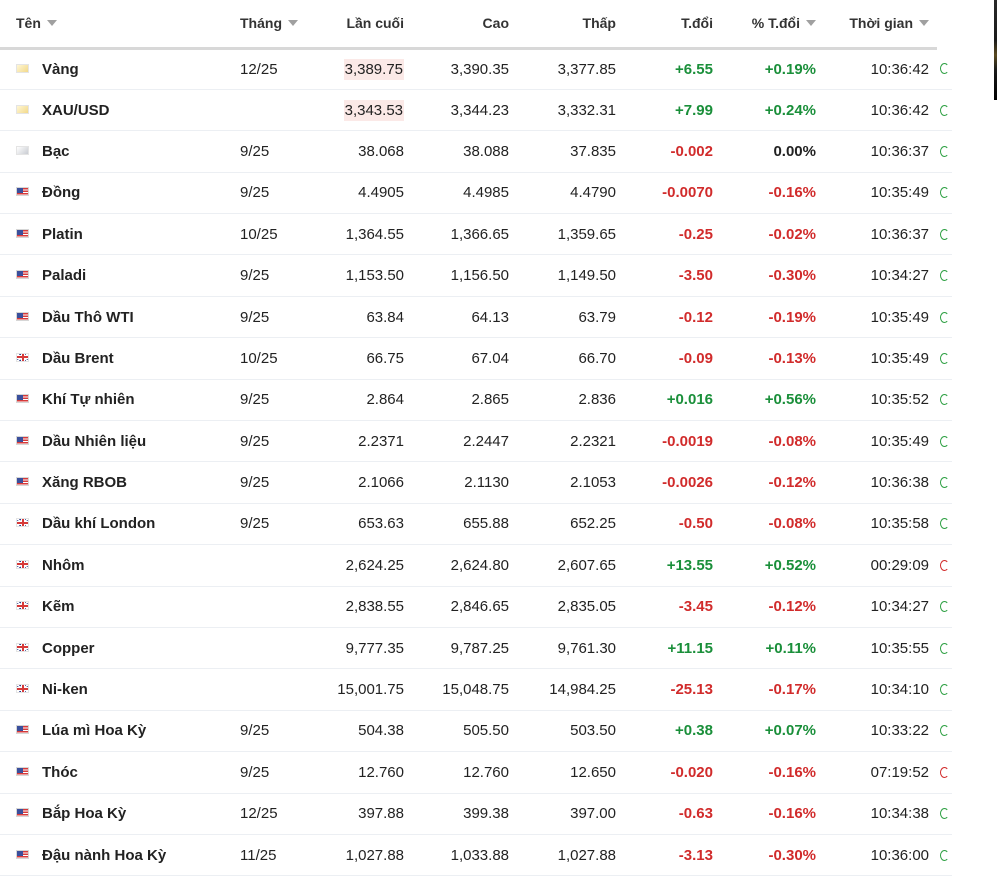 This screenshot has width=997, height=876. What do you see at coordinates (570, 25) in the screenshot?
I see `column-header-low: Thấp` at bounding box center [570, 25].